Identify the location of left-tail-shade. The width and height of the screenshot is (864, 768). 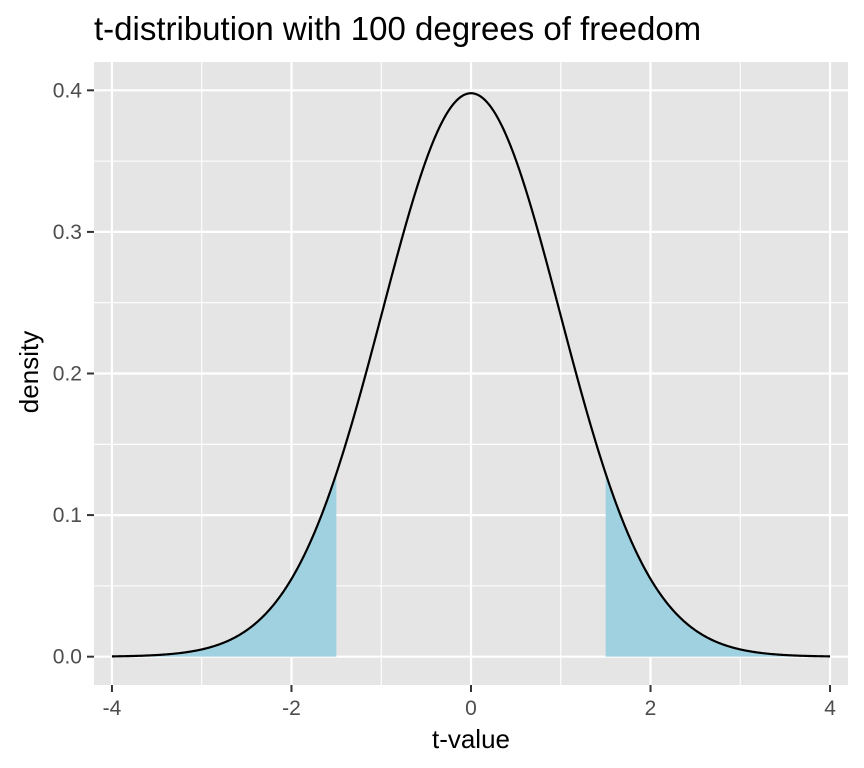
(224, 565).